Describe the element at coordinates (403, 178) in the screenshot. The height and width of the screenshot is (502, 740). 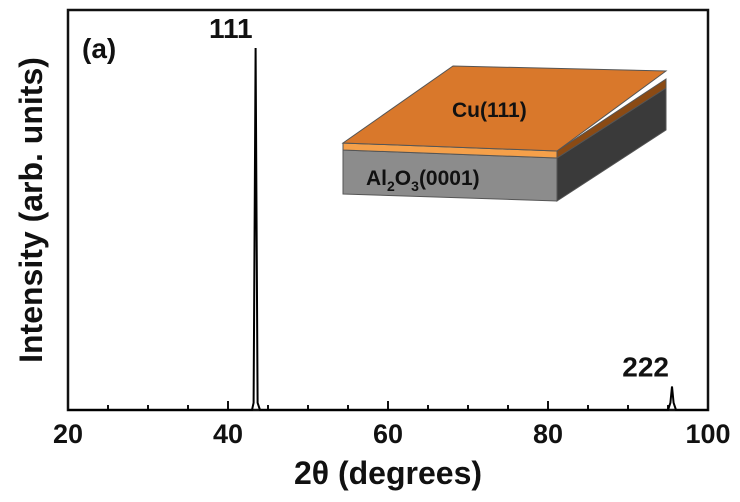
I see `substrate-label-o: O` at that location.